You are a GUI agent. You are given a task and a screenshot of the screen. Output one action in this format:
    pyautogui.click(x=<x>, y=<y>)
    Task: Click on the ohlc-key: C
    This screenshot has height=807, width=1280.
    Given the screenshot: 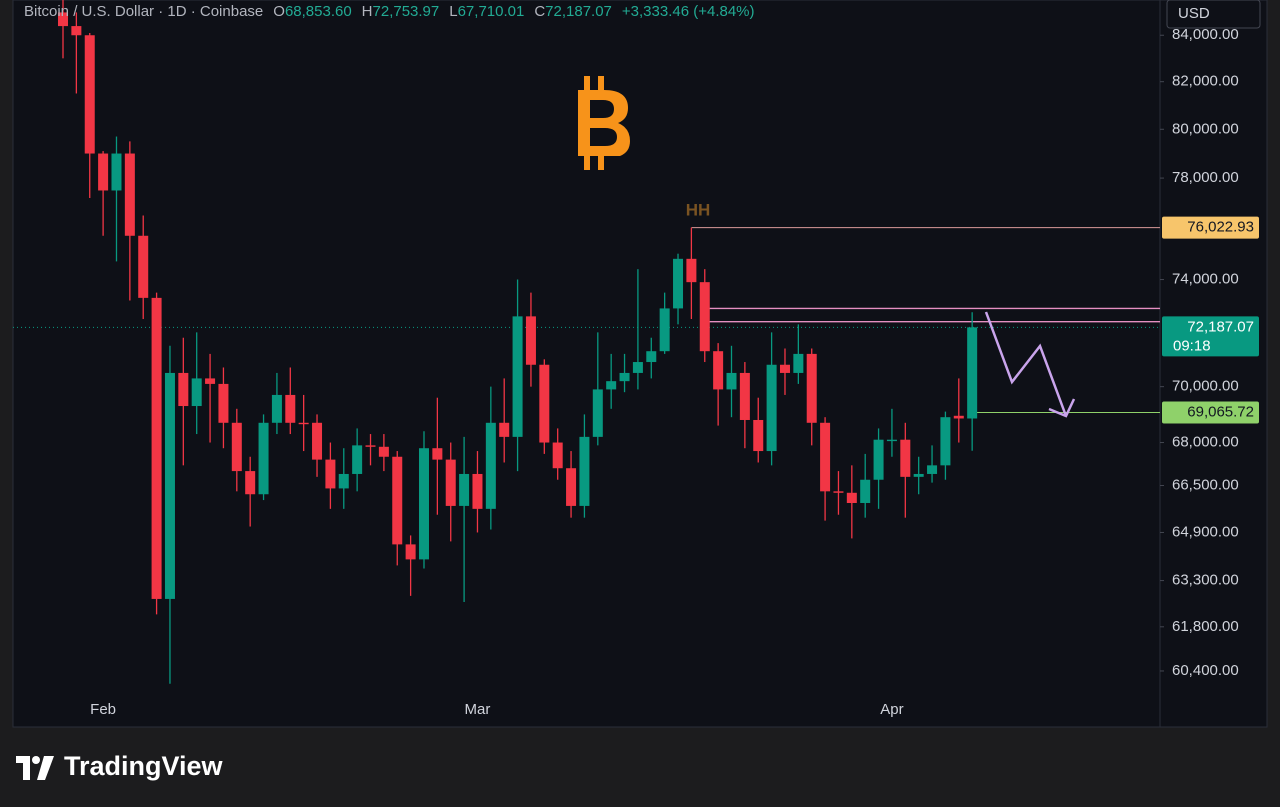 What is the action you would take?
    pyautogui.click(x=540, y=11)
    